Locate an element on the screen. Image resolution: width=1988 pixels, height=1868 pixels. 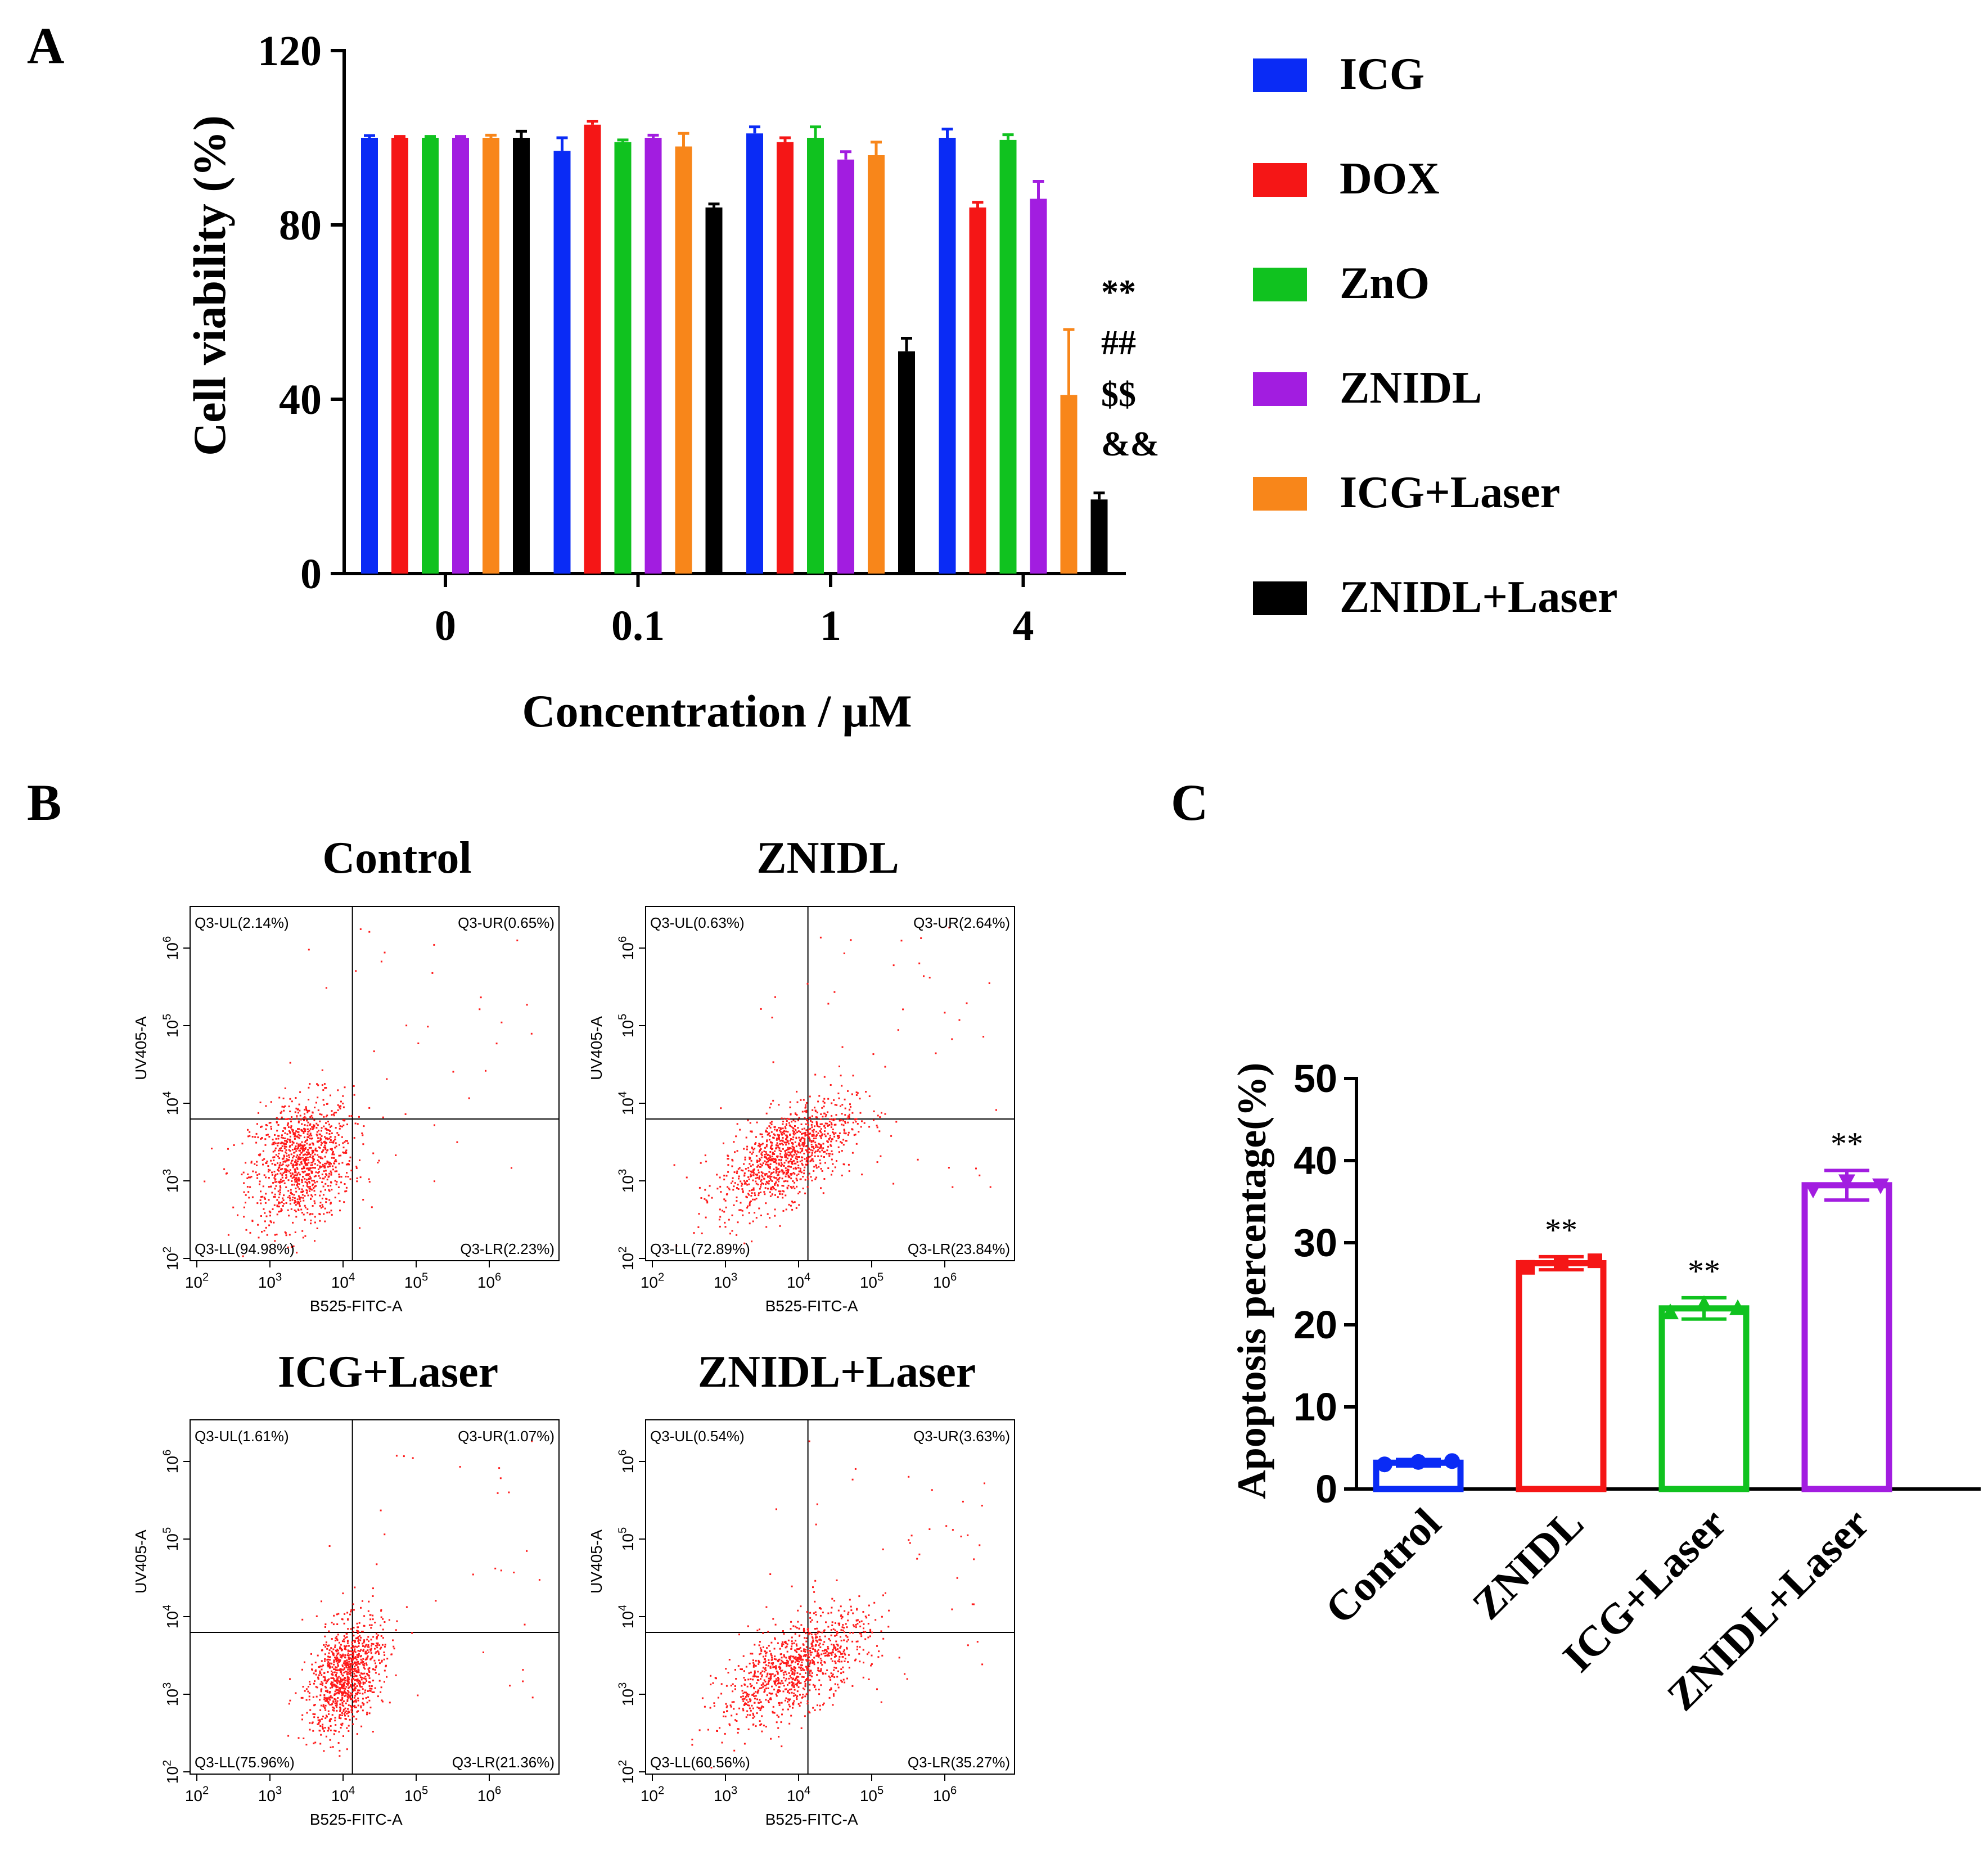
a-significance-mark: $$ is located at coordinates (1119, 395).